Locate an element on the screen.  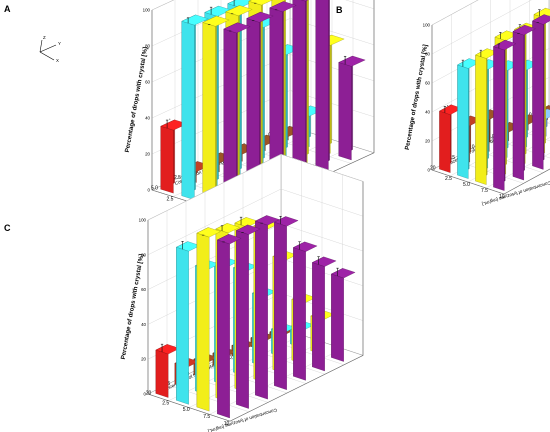
axis-key-label: Z is located at coordinates (44, 37).